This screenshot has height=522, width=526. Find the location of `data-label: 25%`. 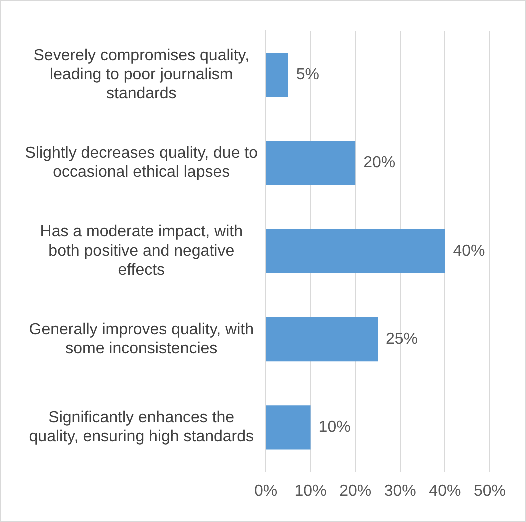

data-label: 25% is located at coordinates (402, 339).